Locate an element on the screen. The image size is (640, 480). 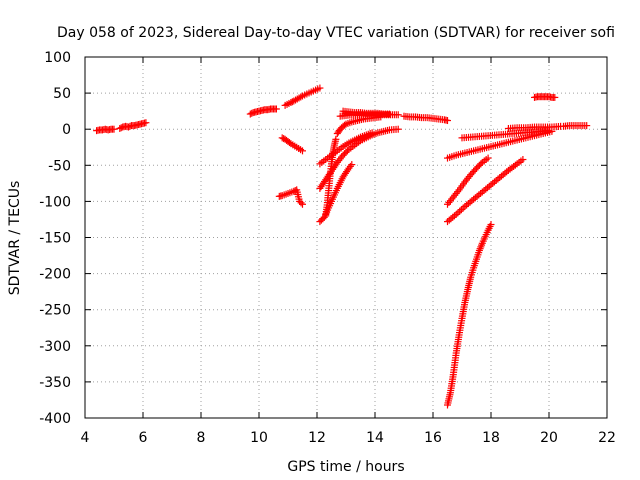
y-tick-label: -150 is located at coordinates (55, 239).